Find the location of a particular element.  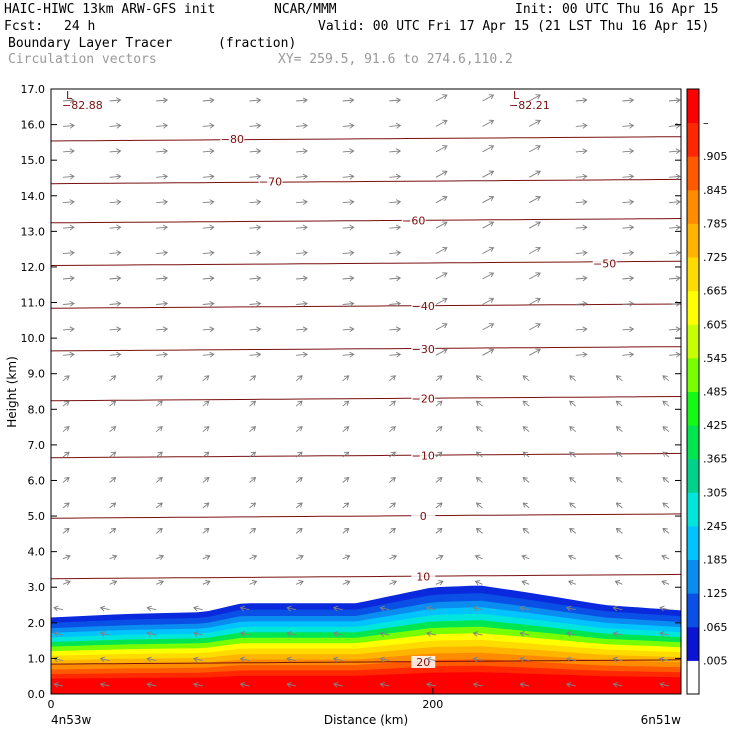

colorbar-label: .005 is located at coordinates (715, 660).